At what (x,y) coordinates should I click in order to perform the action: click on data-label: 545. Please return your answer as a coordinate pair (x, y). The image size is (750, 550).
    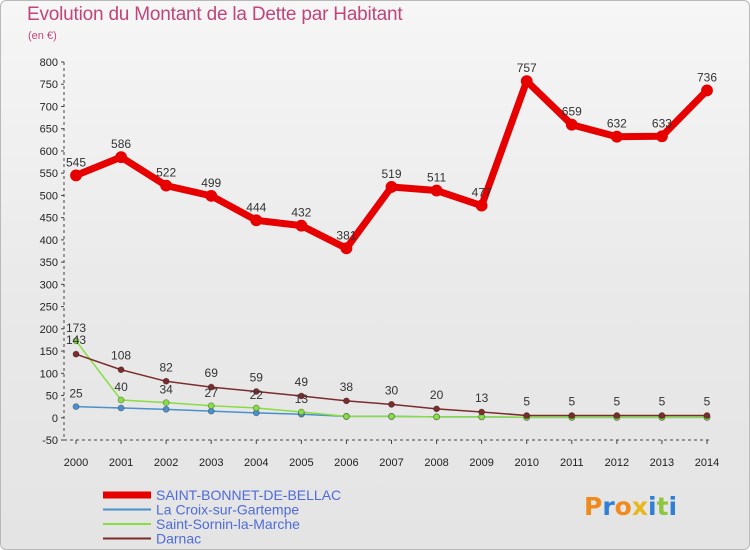
    Looking at the image, I should click on (76, 162).